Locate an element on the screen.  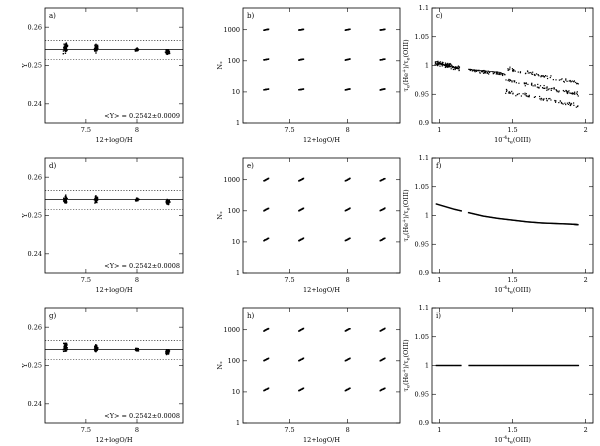
y-tick-label: 1.05 is located at coordinates (422, 337).